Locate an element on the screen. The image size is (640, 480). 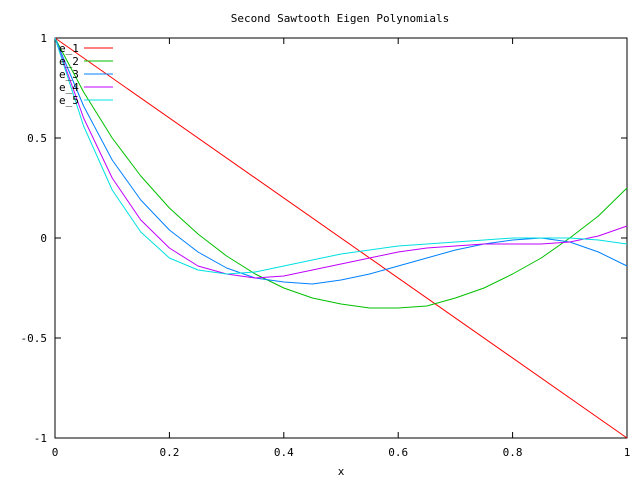
y-tick-label: 0 is located at coordinates (43, 238).